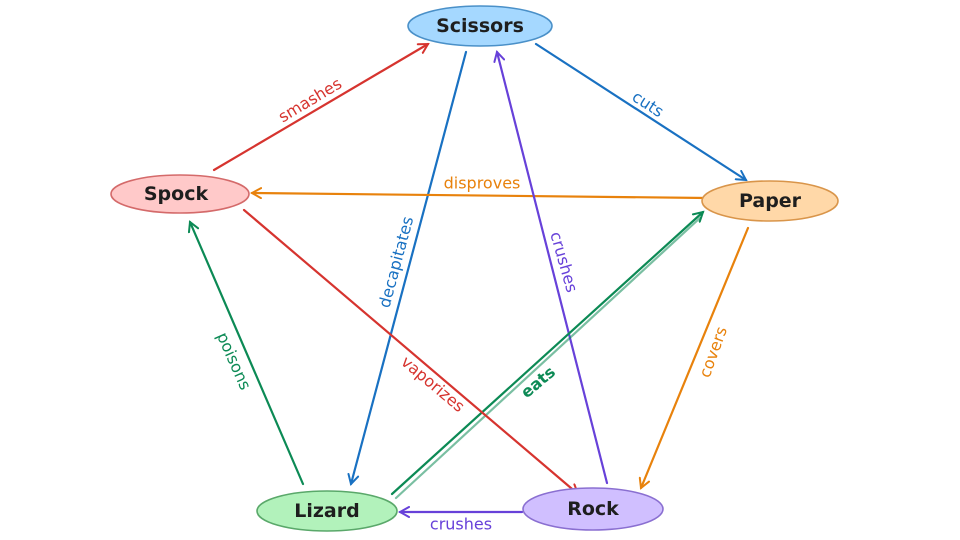 The height and width of the screenshot is (540, 960). I want to click on edge-rock-crushes-lizard: crushes, so click(462, 523).